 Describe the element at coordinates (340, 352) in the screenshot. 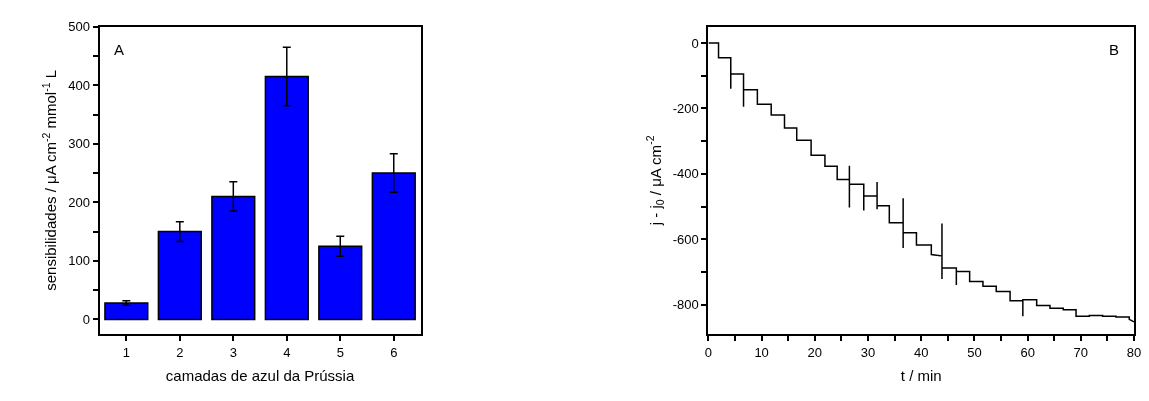

I see `x-tick-label: 5` at that location.